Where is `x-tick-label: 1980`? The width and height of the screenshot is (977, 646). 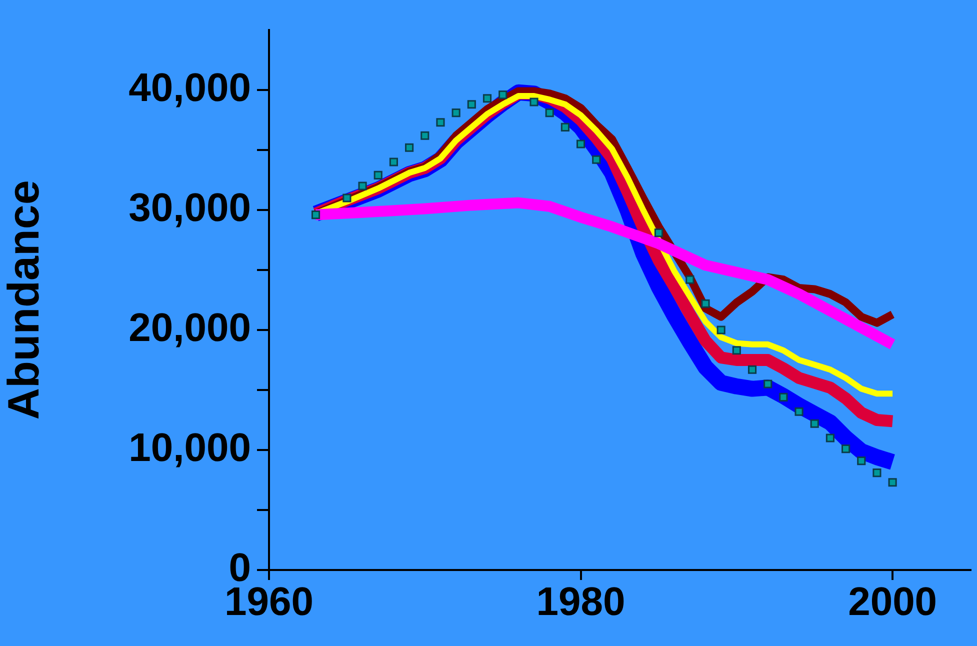 x-tick-label: 1980 is located at coordinates (581, 602).